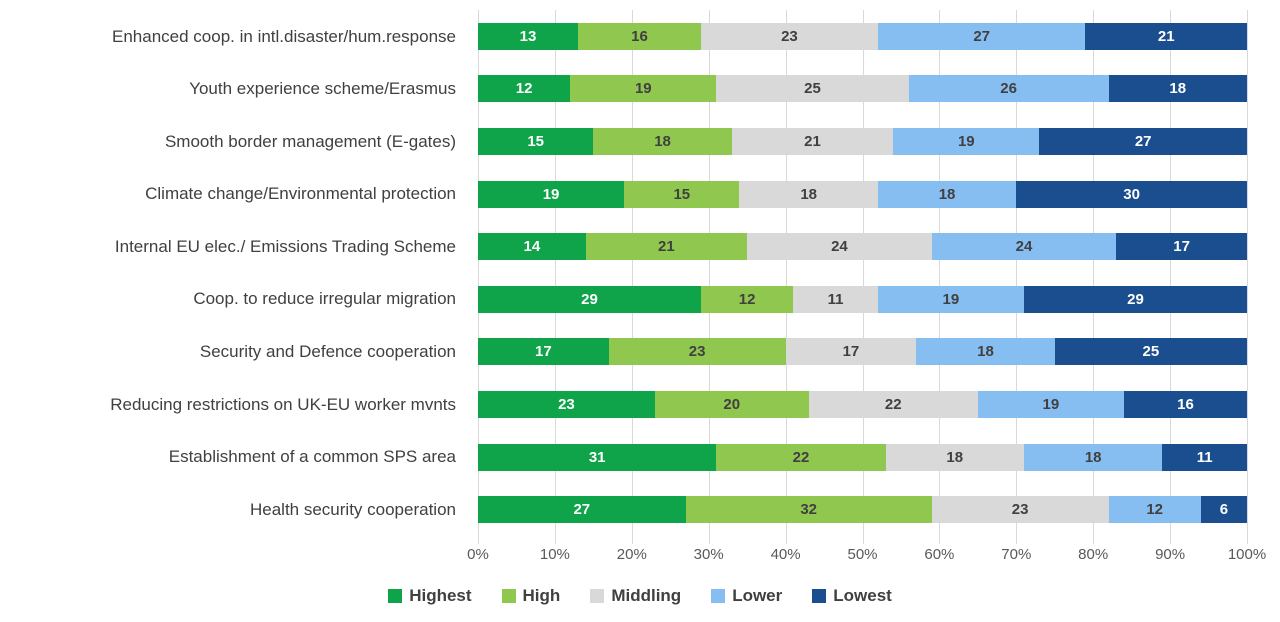 This screenshot has width=1280, height=622. I want to click on bar-segment-highest: 13, so click(528, 36).